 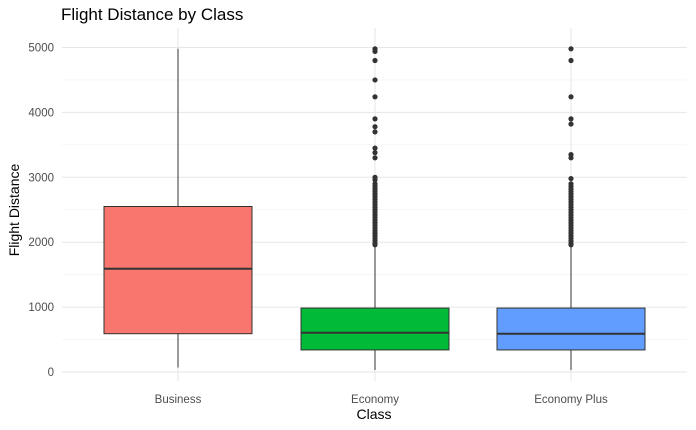 I want to click on y-tick-label: 5000, so click(x=41, y=49).